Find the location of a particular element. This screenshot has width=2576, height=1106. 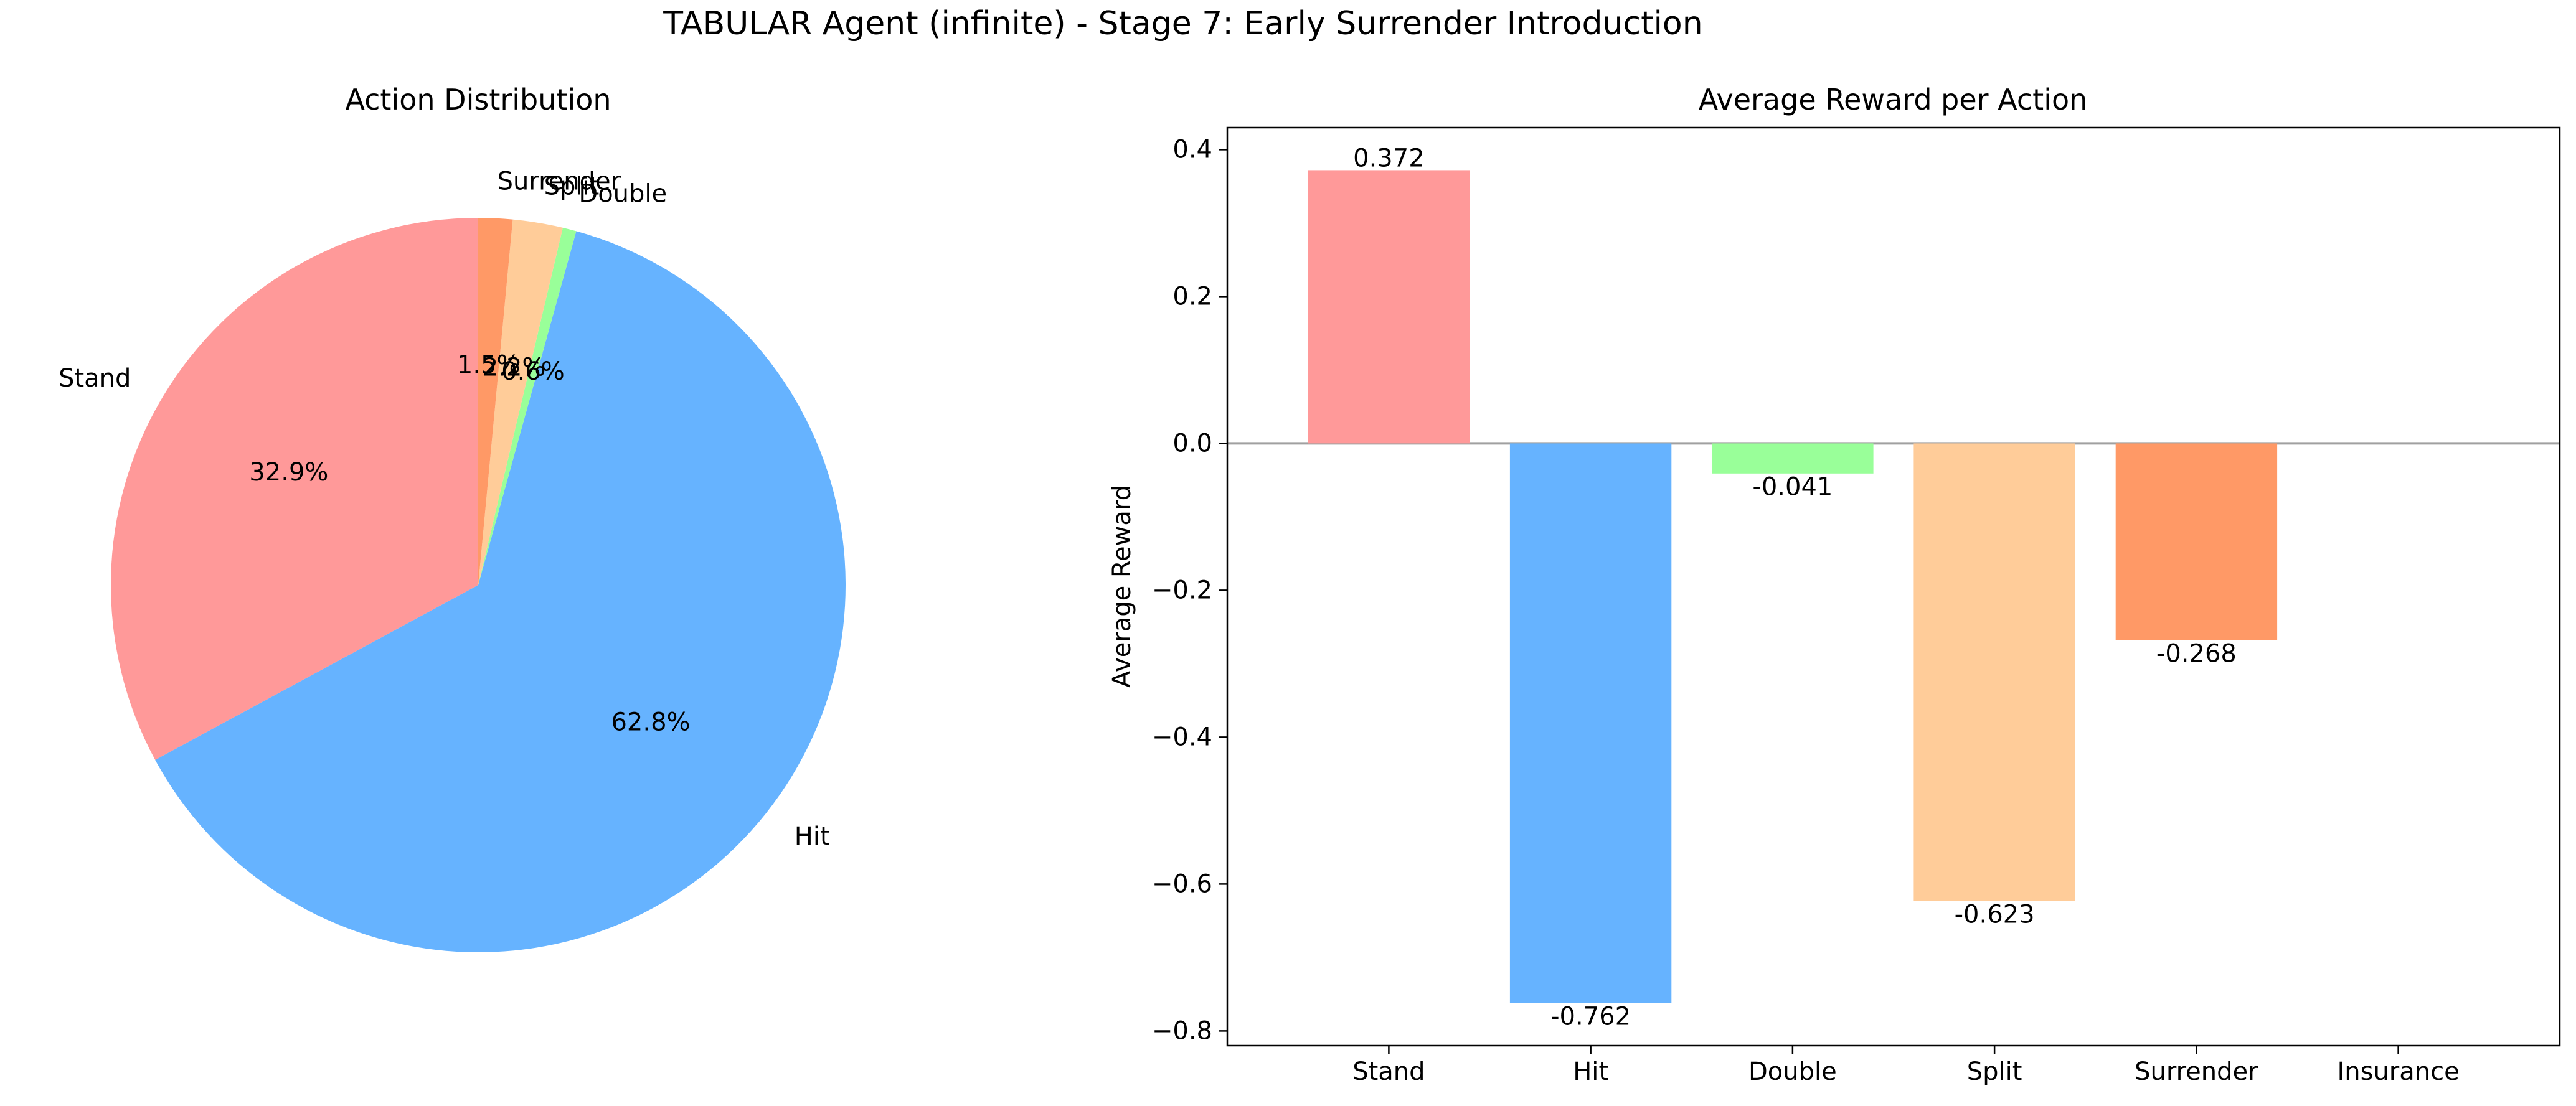

pie-label-split: Split is located at coordinates (572, 187).